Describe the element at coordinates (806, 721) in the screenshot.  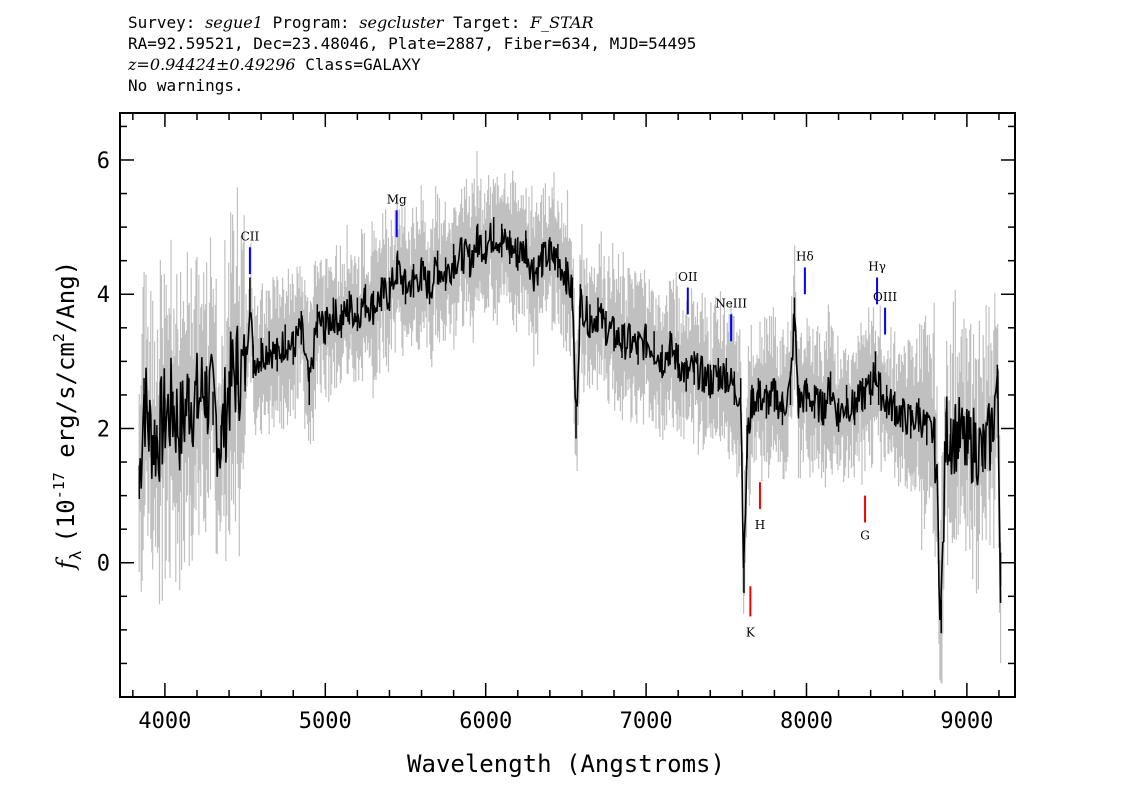
I see `x-tick-label: 8000` at that location.